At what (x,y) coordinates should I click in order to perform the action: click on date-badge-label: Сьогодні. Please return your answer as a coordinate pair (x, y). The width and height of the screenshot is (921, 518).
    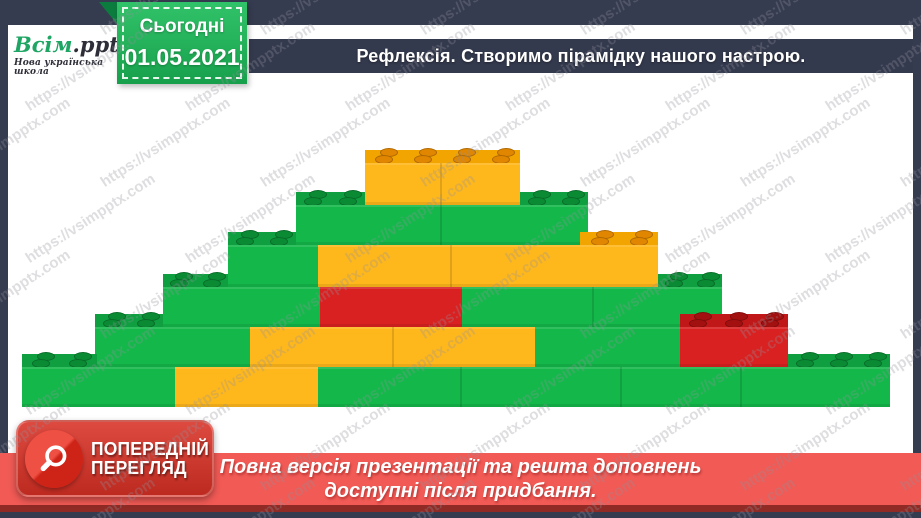
    Looking at the image, I should click on (182, 26).